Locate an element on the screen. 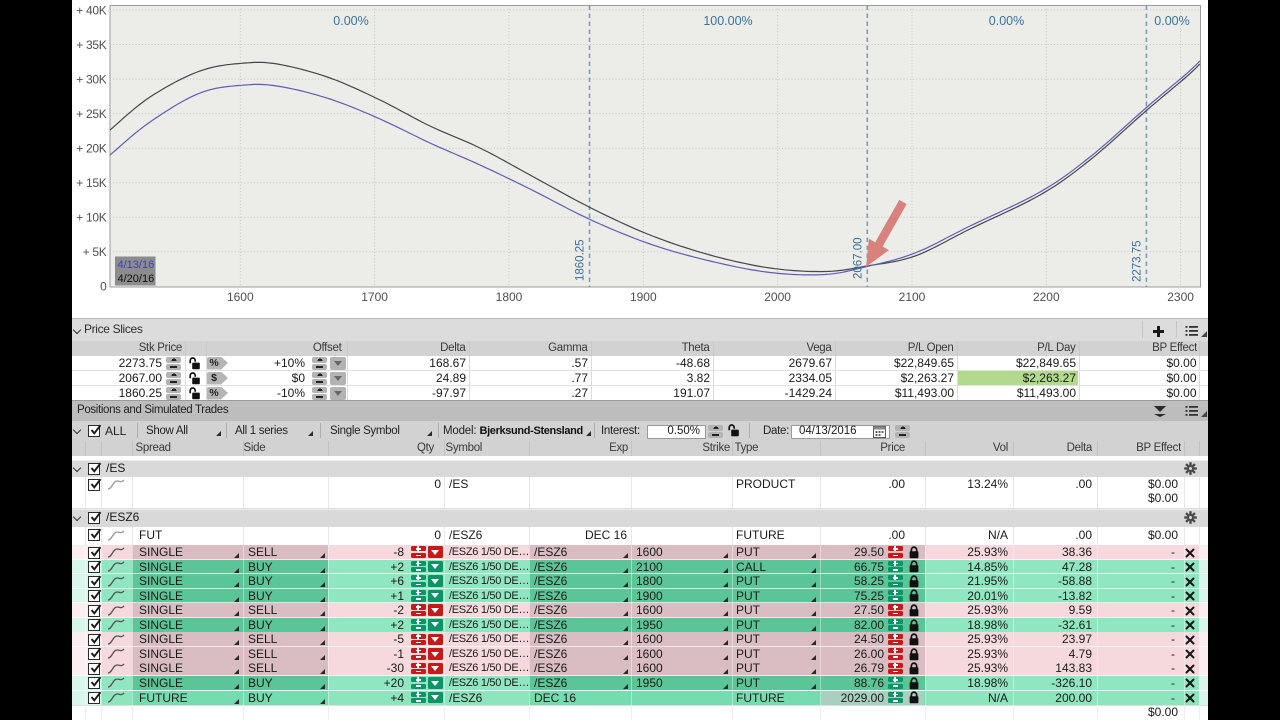  svg-text: 1800 is located at coordinates (509, 297).